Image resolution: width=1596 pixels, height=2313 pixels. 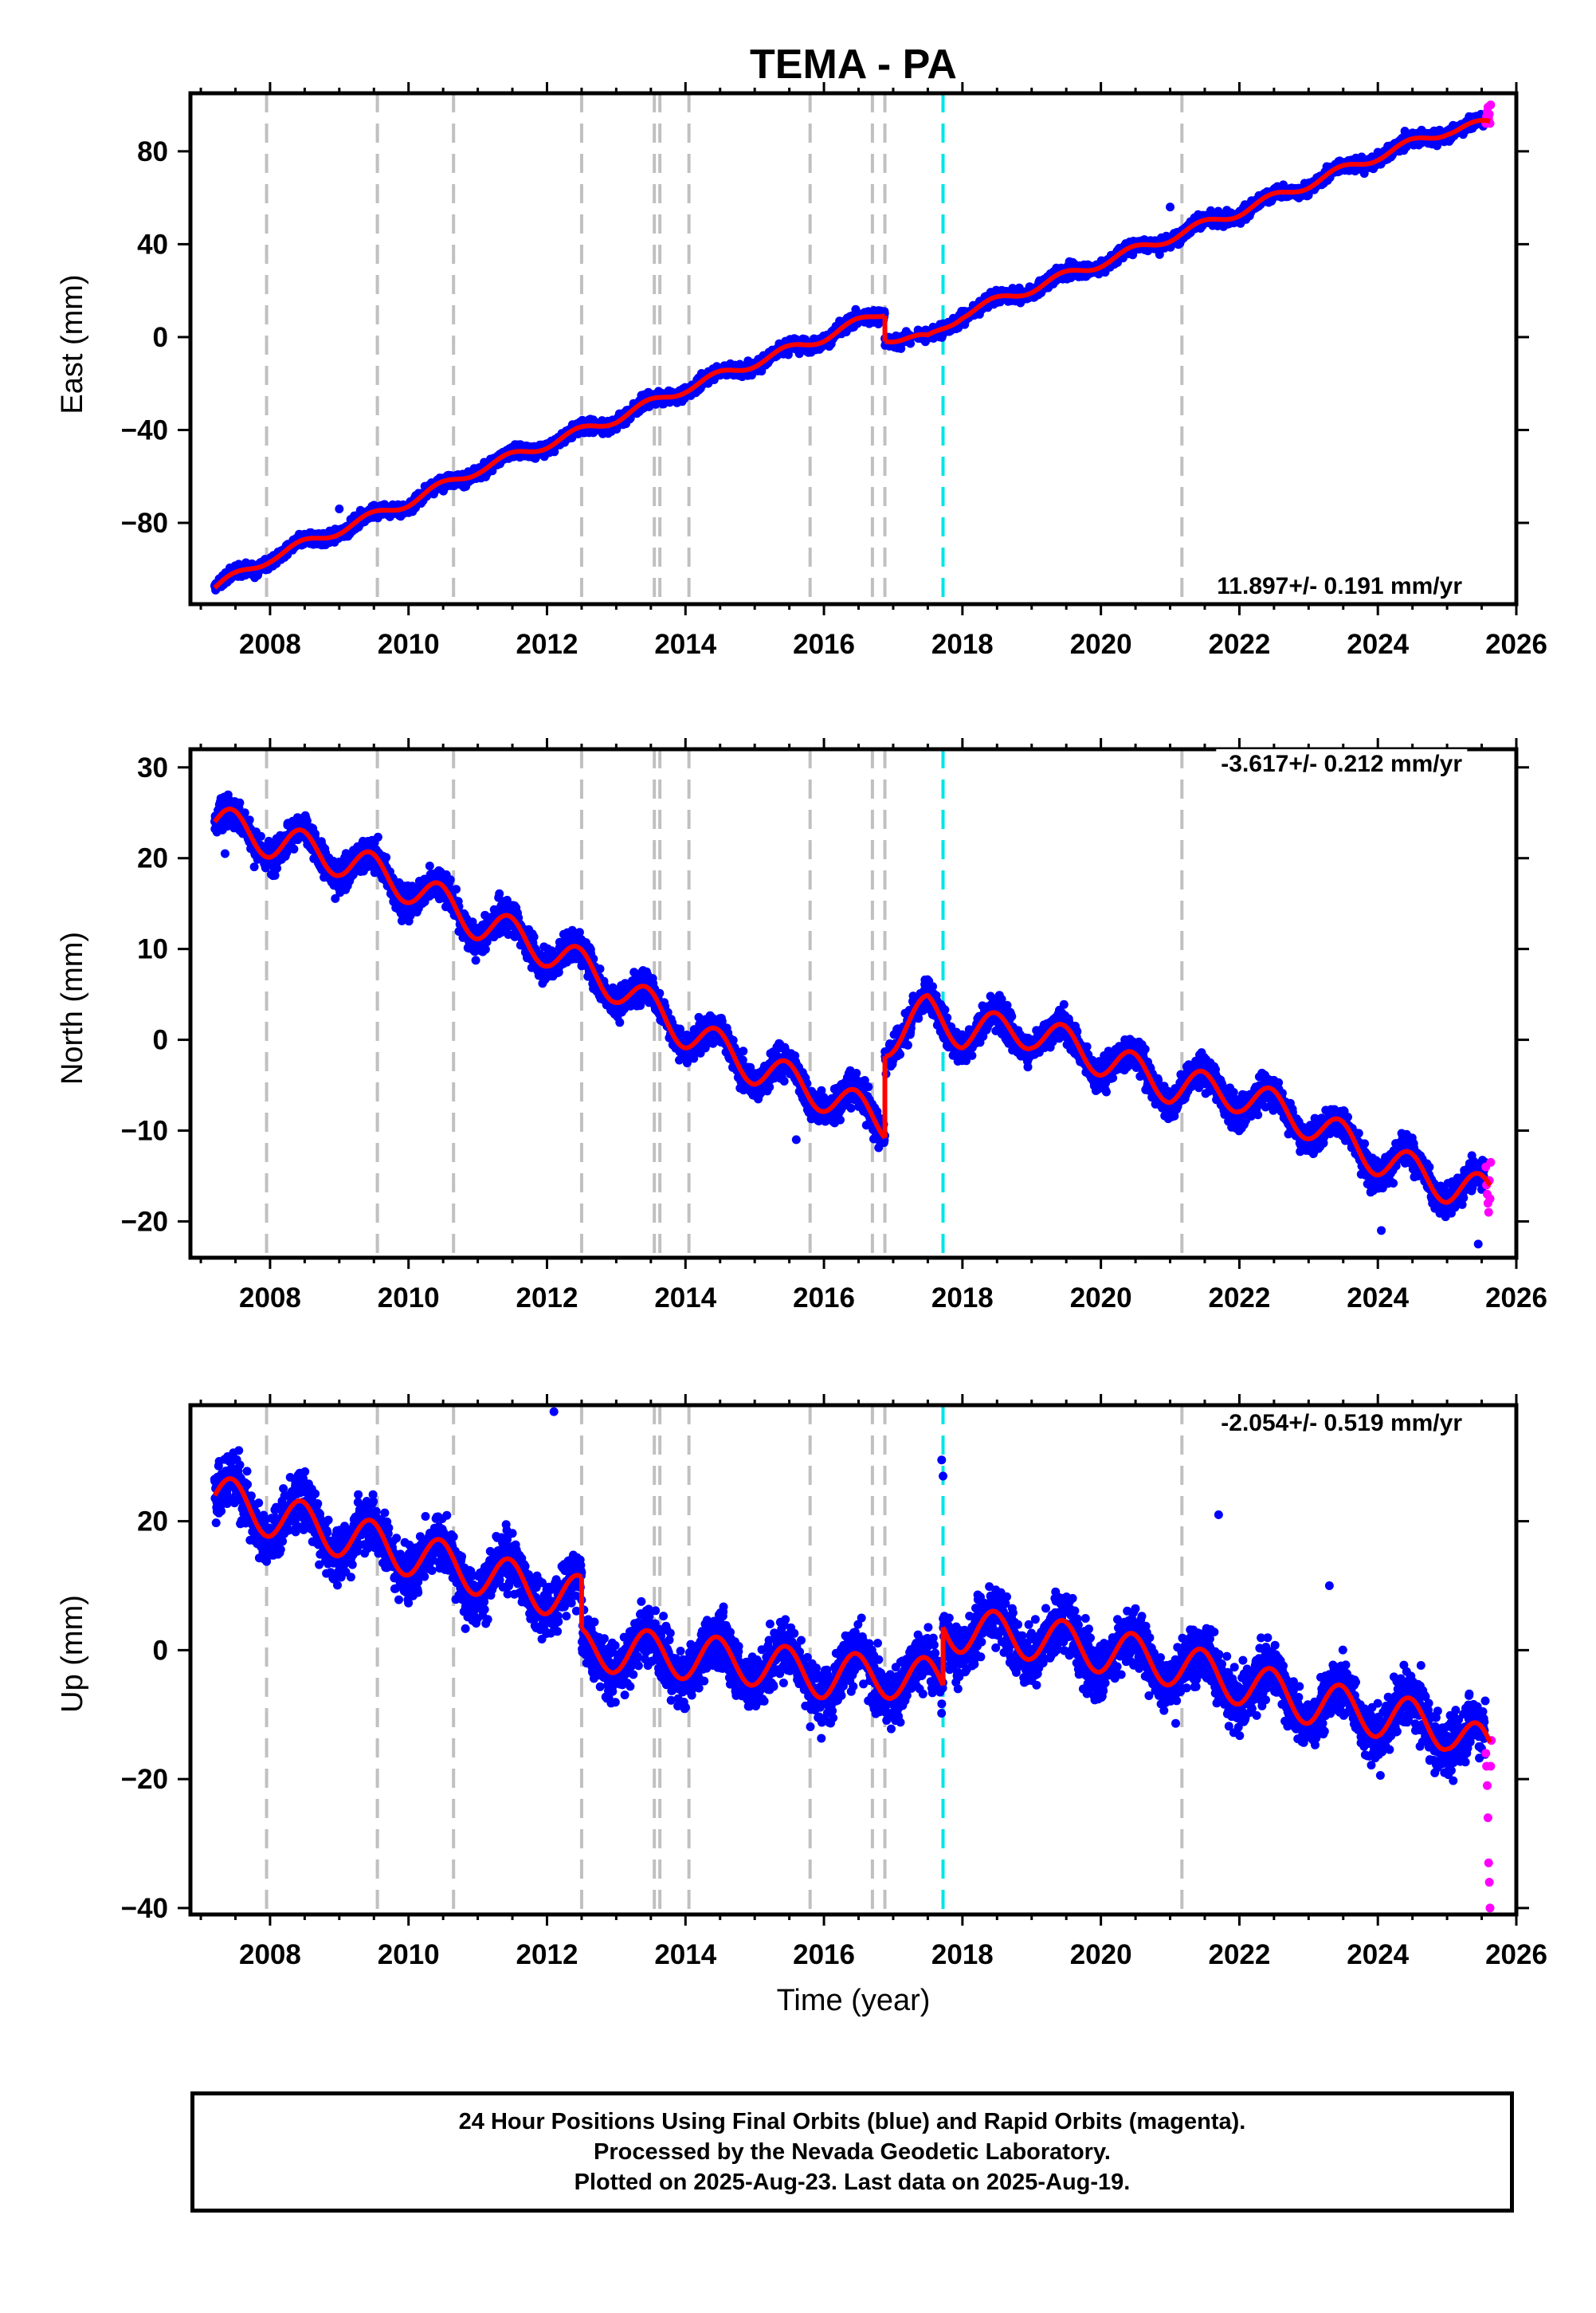 What do you see at coordinates (854, 64) in the screenshot?
I see `figure-title: TEMA - PA` at bounding box center [854, 64].